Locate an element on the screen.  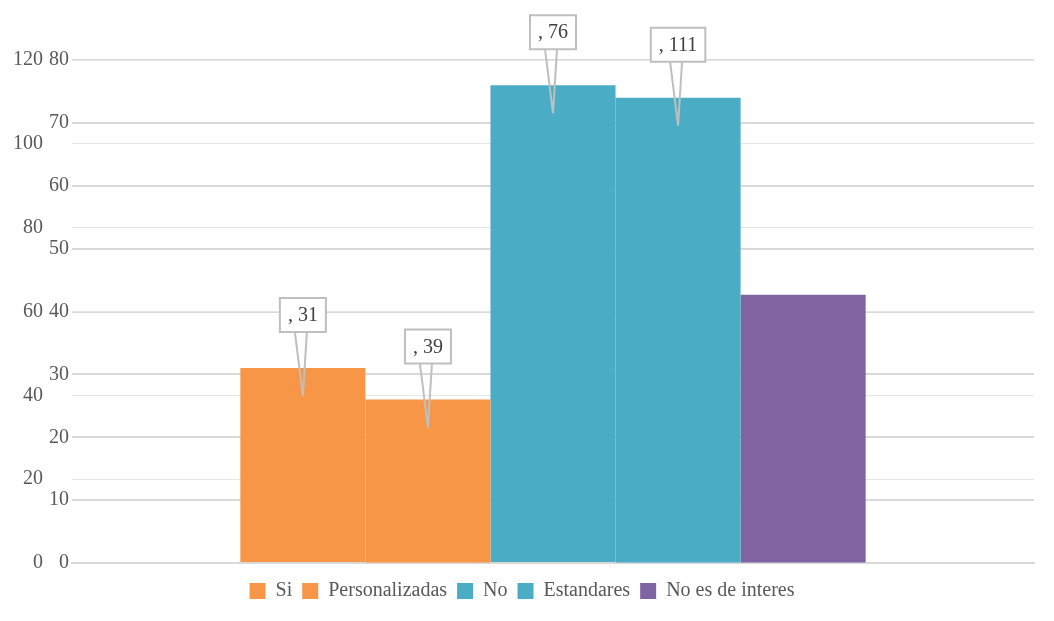
y2-tick-label: 80 is located at coordinates (33, 225).